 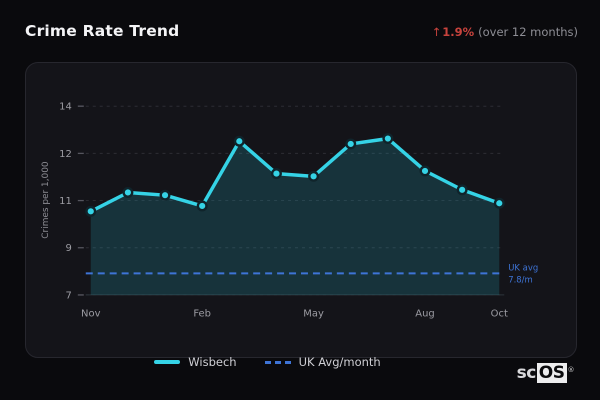 I want to click on svg-text: UK avg, so click(x=523, y=267).